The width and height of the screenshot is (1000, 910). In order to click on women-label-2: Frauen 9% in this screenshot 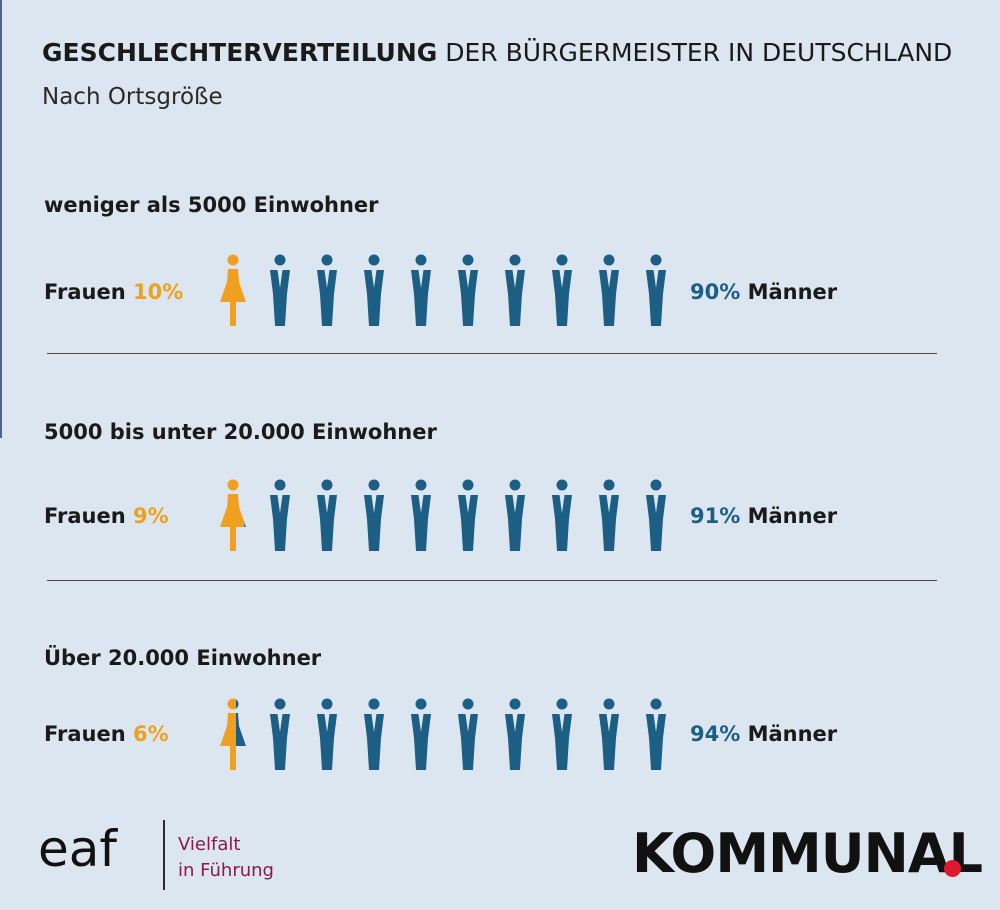, I will do `click(106, 516)`.